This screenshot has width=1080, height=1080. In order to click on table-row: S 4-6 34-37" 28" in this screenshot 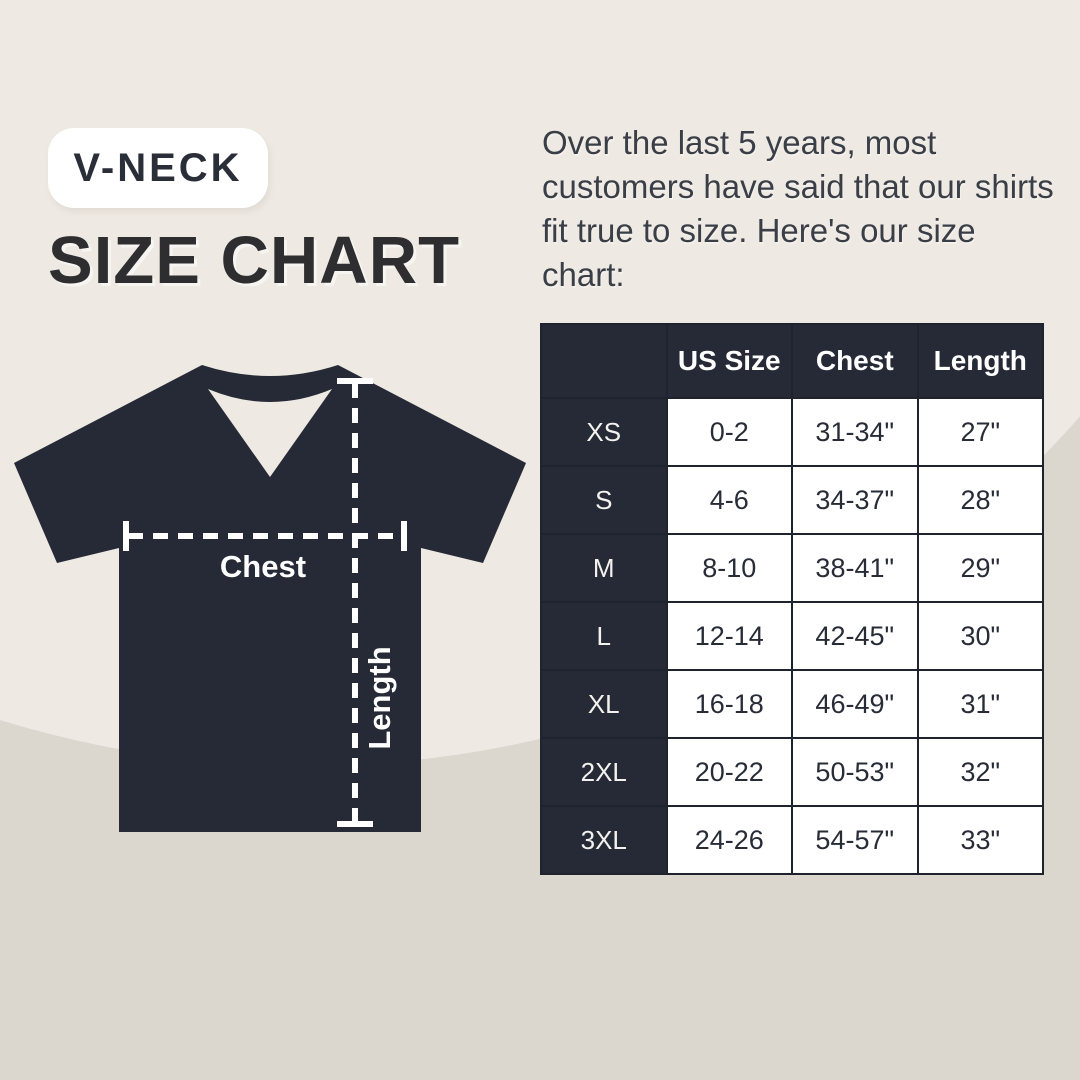, I will do `click(792, 500)`.